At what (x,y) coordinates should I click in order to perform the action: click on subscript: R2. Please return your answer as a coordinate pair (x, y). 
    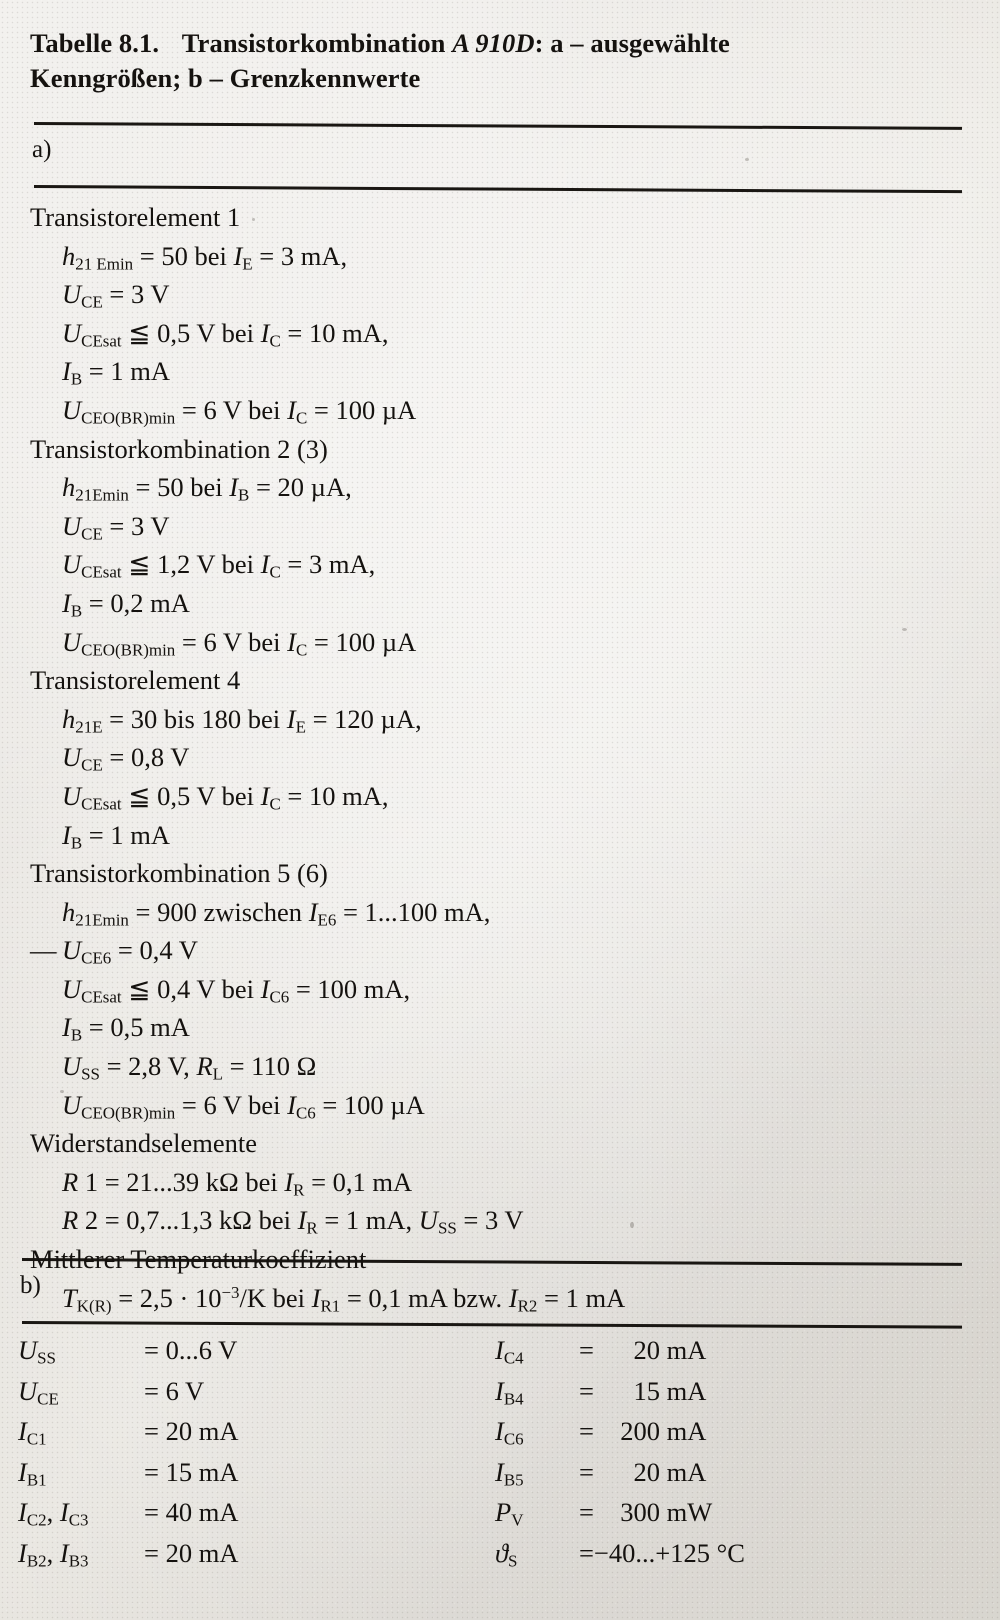
    Looking at the image, I should click on (527, 1306).